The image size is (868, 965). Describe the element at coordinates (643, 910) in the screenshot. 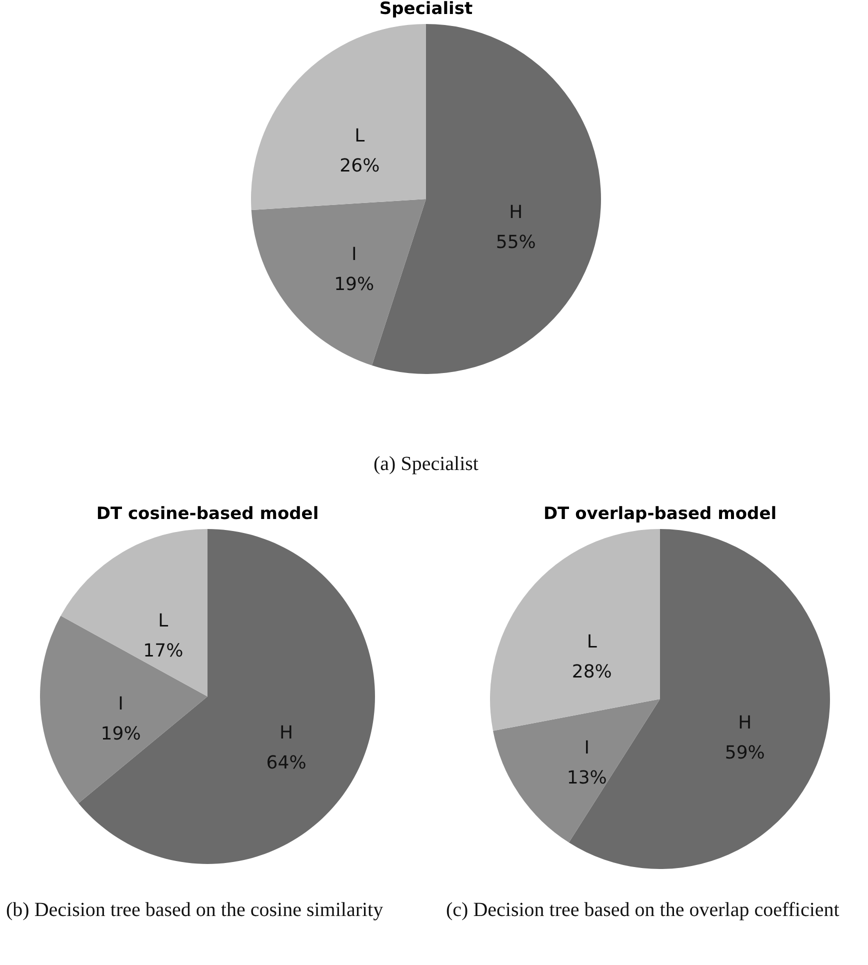

I see `text: (c) Decision tree based on the overlap coefficient` at that location.